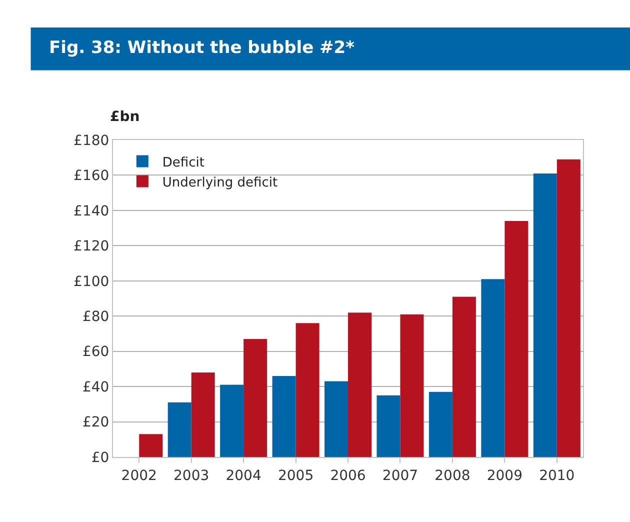  I want to click on y-tick-label: £20, so click(96, 422).